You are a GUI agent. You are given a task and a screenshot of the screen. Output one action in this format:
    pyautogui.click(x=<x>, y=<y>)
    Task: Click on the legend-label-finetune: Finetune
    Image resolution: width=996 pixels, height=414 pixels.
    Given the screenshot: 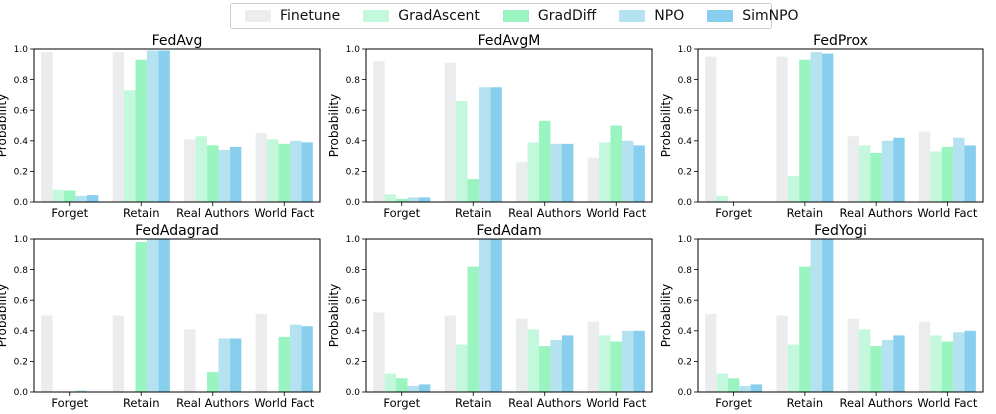 What is the action you would take?
    pyautogui.click(x=310, y=16)
    